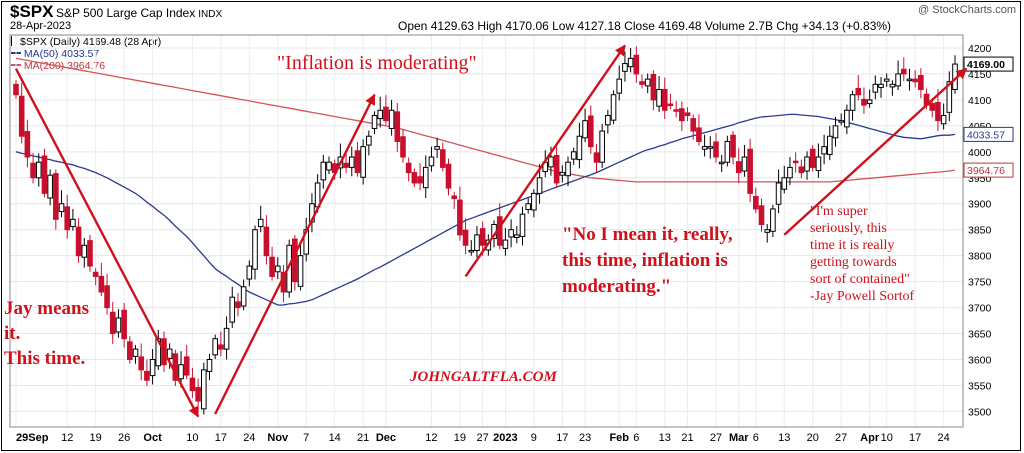 The height and width of the screenshot is (453, 1024). Describe the element at coordinates (32, 11) in the screenshot. I see `symbol-title: $SPX` at that location.